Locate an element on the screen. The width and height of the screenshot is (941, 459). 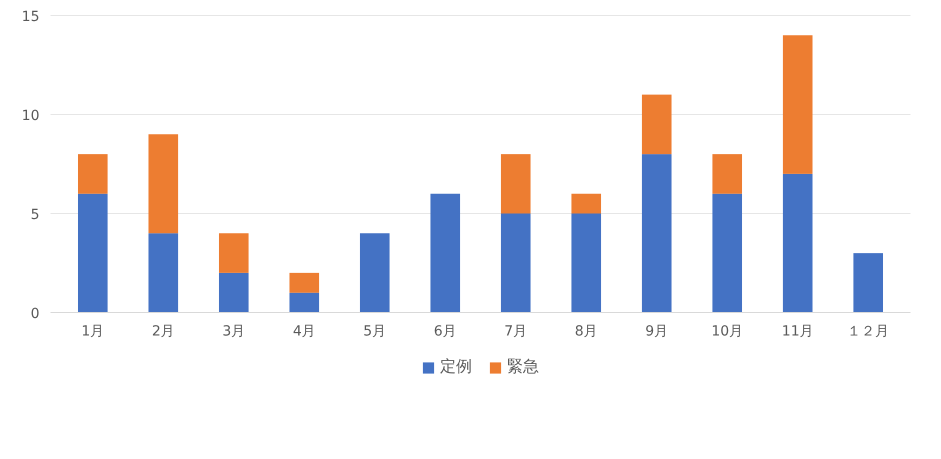
x-tick-label: 3月 is located at coordinates (234, 332).